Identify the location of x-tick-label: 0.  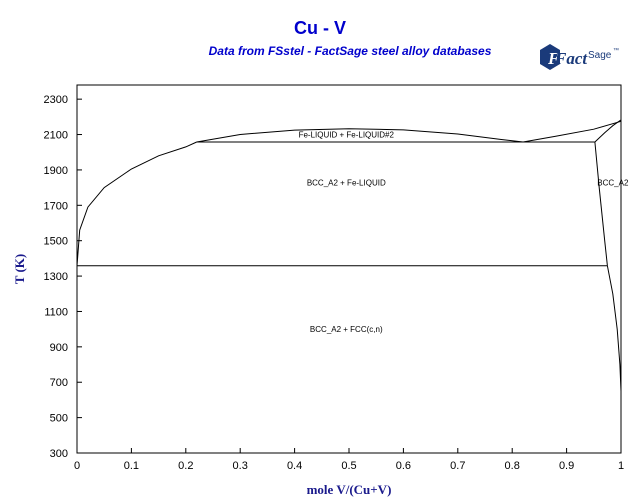
(77, 466).